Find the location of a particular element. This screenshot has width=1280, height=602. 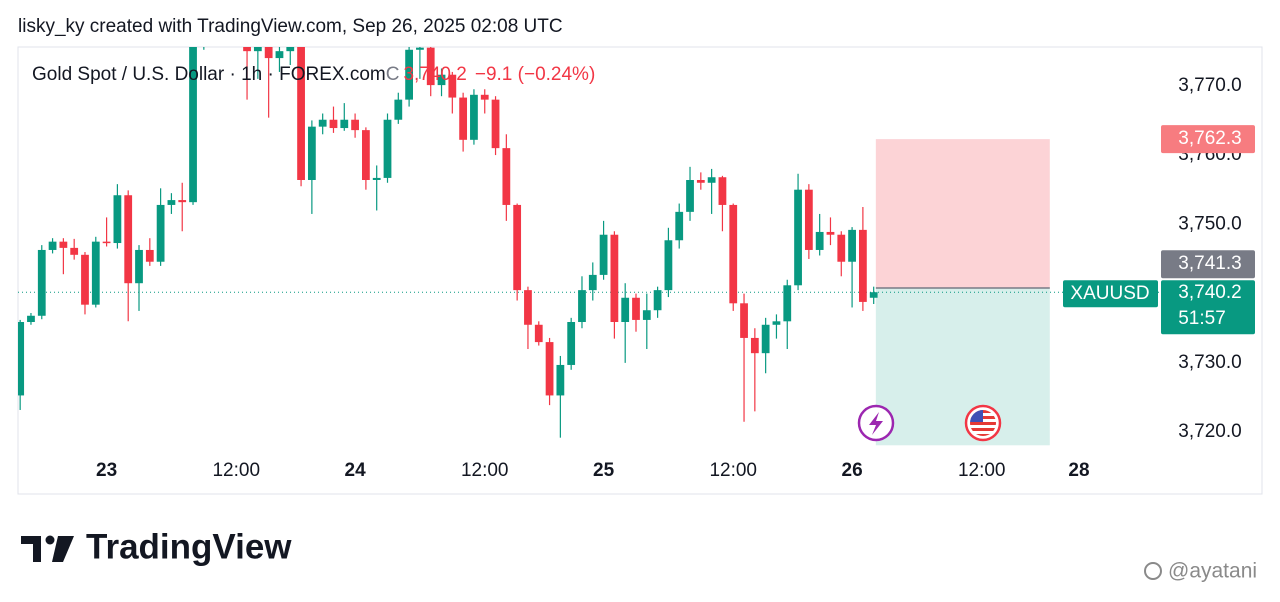

event-icon is located at coordinates (876, 423).